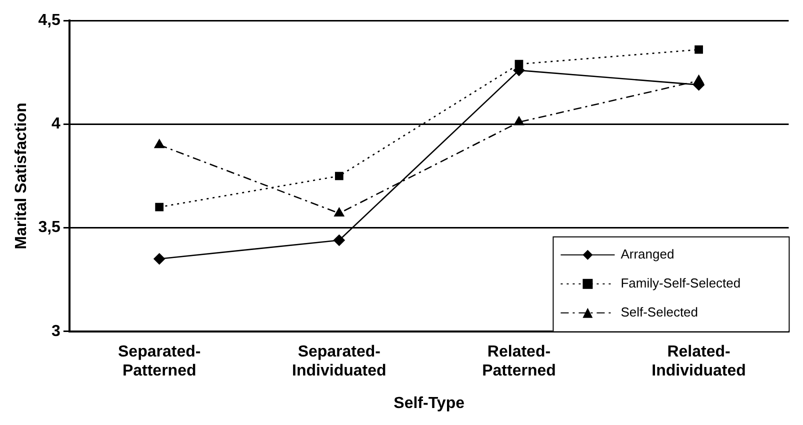 Image resolution: width=803 pixels, height=425 pixels. Describe the element at coordinates (49, 227) in the screenshot. I see `y-tick-label: 3,5` at that location.